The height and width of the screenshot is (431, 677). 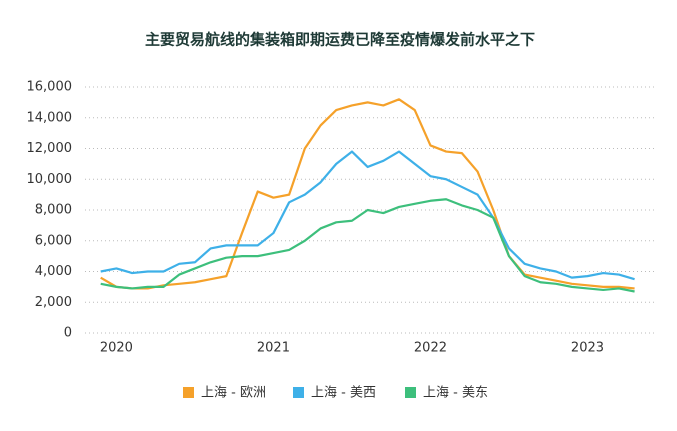 I want to click on y-tick-label: 8,000, so click(x=53, y=210).